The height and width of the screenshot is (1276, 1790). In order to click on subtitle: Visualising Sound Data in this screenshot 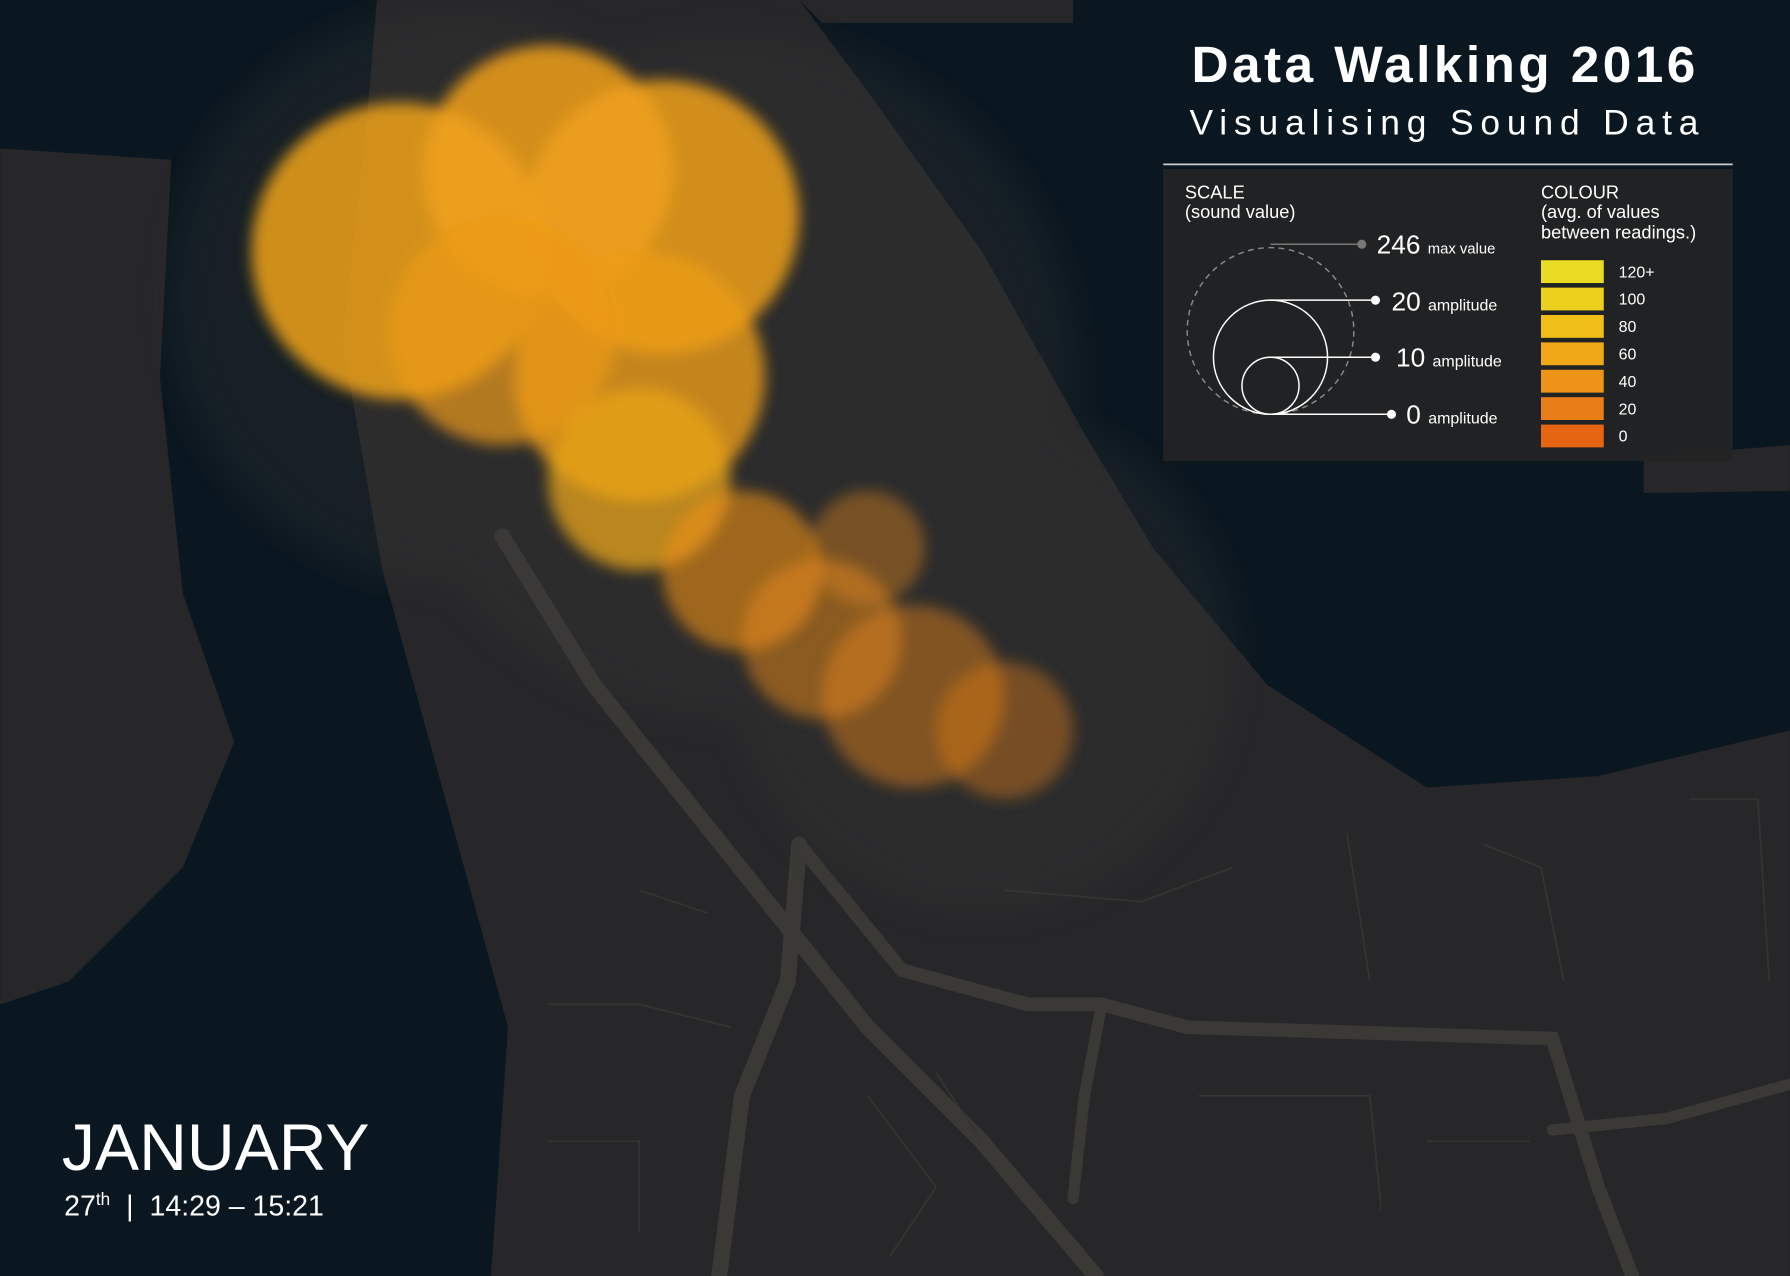, I will do `click(1448, 123)`.